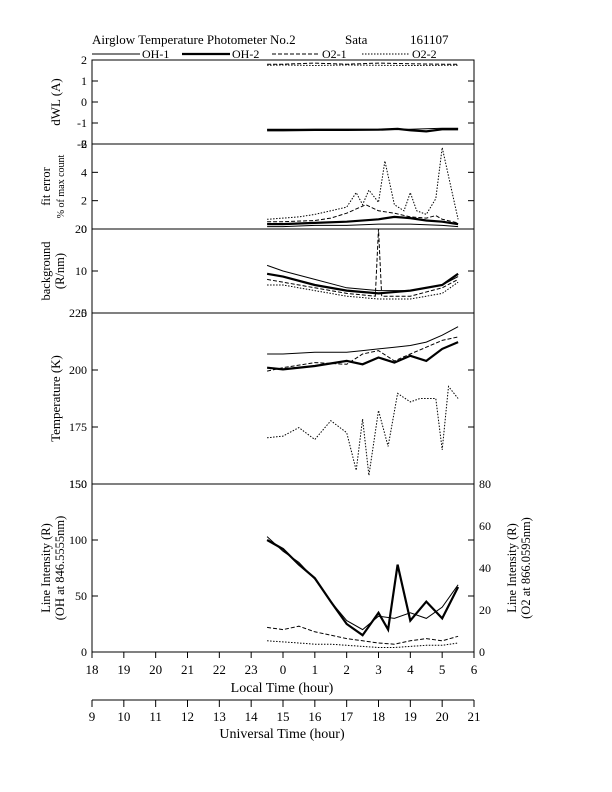 This screenshot has width=612, height=792. I want to click on legend-label-oh-2: OH-2, so click(245, 54).